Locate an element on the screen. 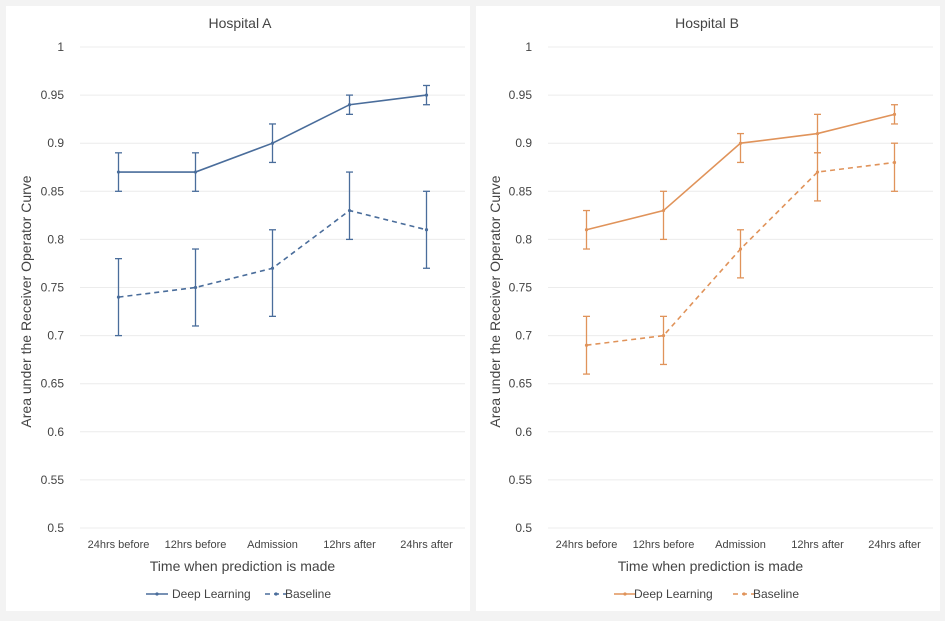 This screenshot has width=945, height=621. chart-title: Hospital B is located at coordinates (707, 23).